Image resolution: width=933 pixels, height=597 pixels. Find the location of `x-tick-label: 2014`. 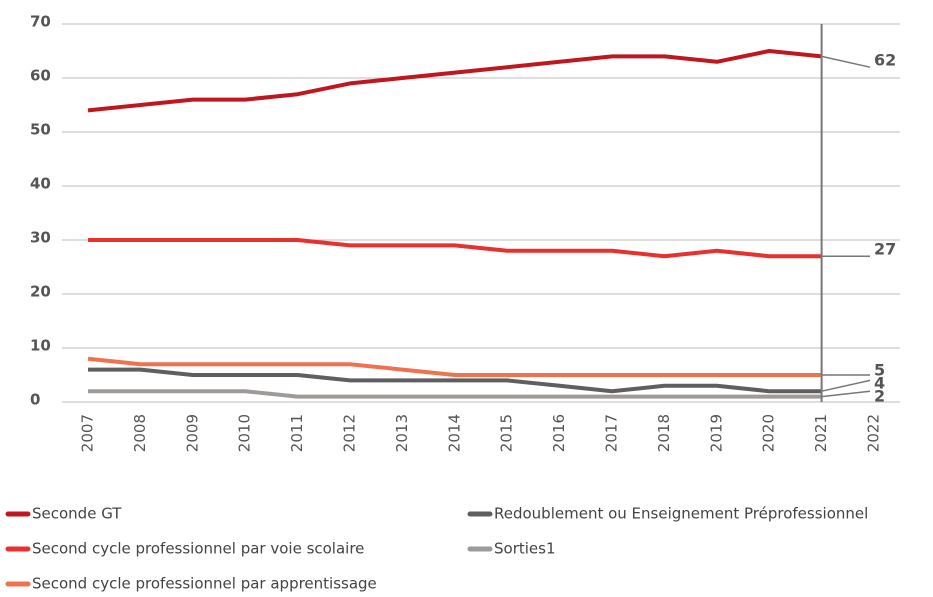

x-tick-label: 2014 is located at coordinates (454, 433).